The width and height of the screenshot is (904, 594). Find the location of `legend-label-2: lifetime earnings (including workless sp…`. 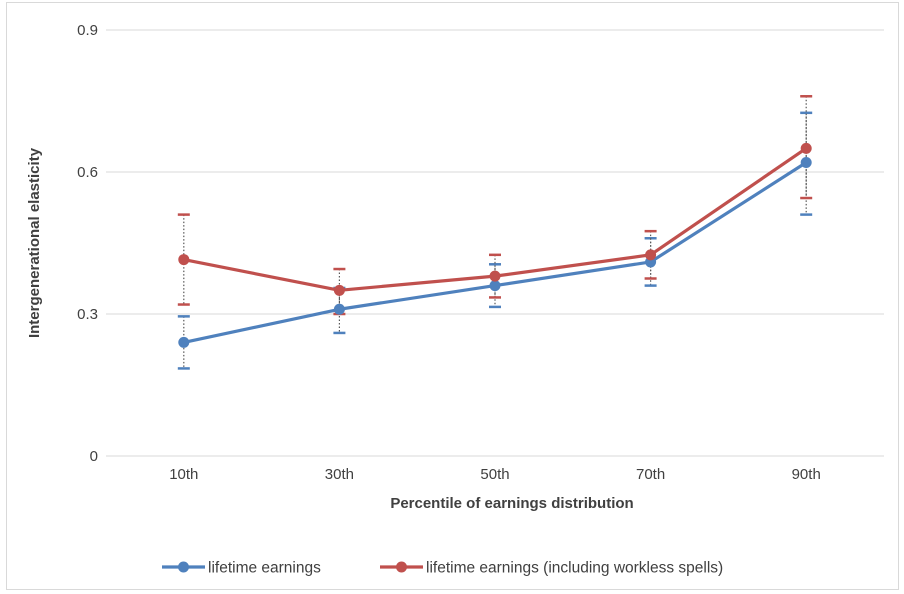

legend-label-2: lifetime earnings (including workless sp… is located at coordinates (574, 568).